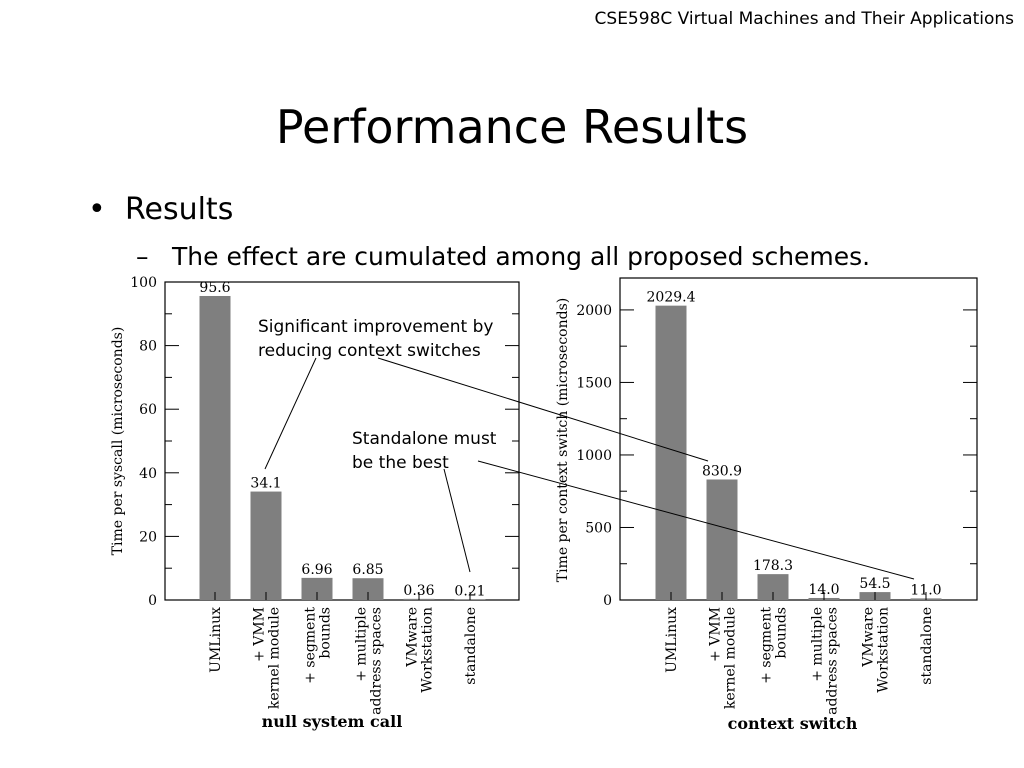  I want to click on context-ytick-label: 0, so click(607, 601).